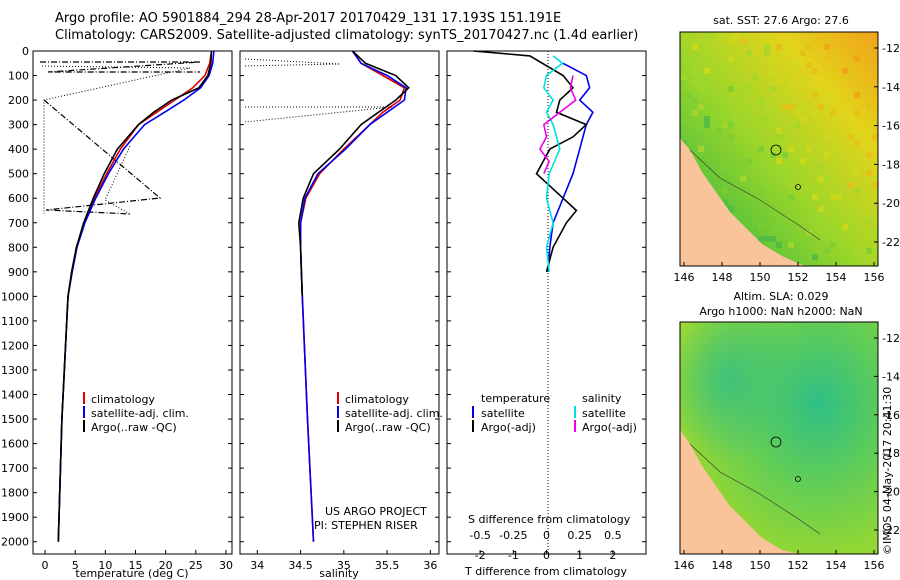 The height and width of the screenshot is (580, 900). What do you see at coordinates (120, 67) in the screenshot?
I see `temp-spike-upper` at bounding box center [120, 67].